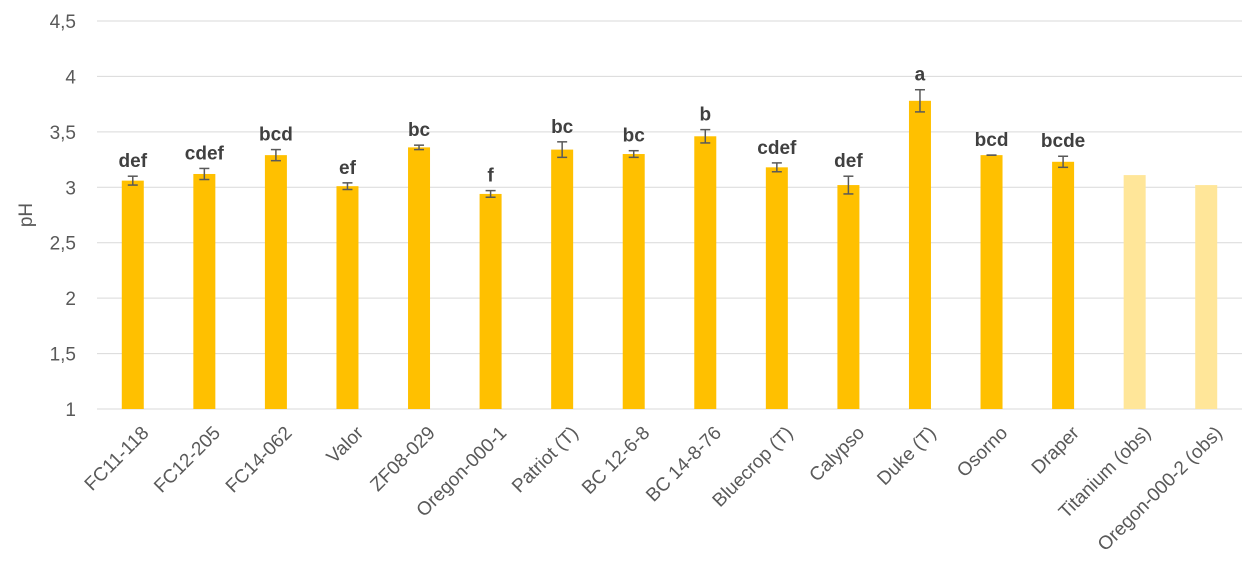 This screenshot has width=1252, height=577. Describe the element at coordinates (1063, 141) in the screenshot. I see `significance-label: bcde` at that location.